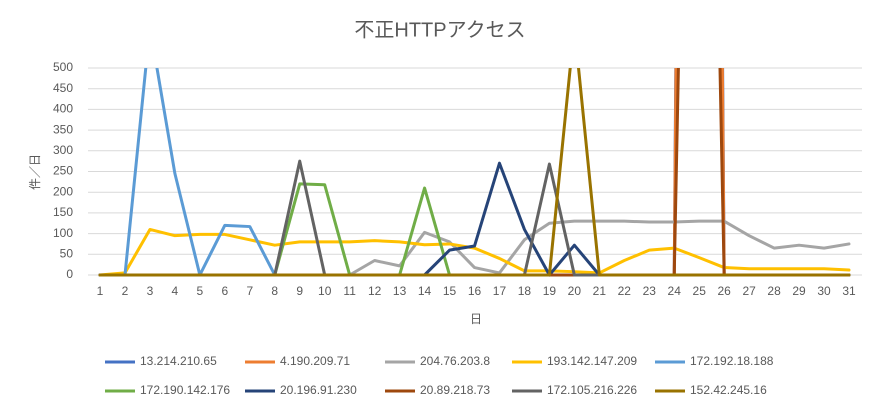  What do you see at coordinates (439, 29) in the screenshot?
I see `chart-title: 不正HTTPアクセス` at bounding box center [439, 29].